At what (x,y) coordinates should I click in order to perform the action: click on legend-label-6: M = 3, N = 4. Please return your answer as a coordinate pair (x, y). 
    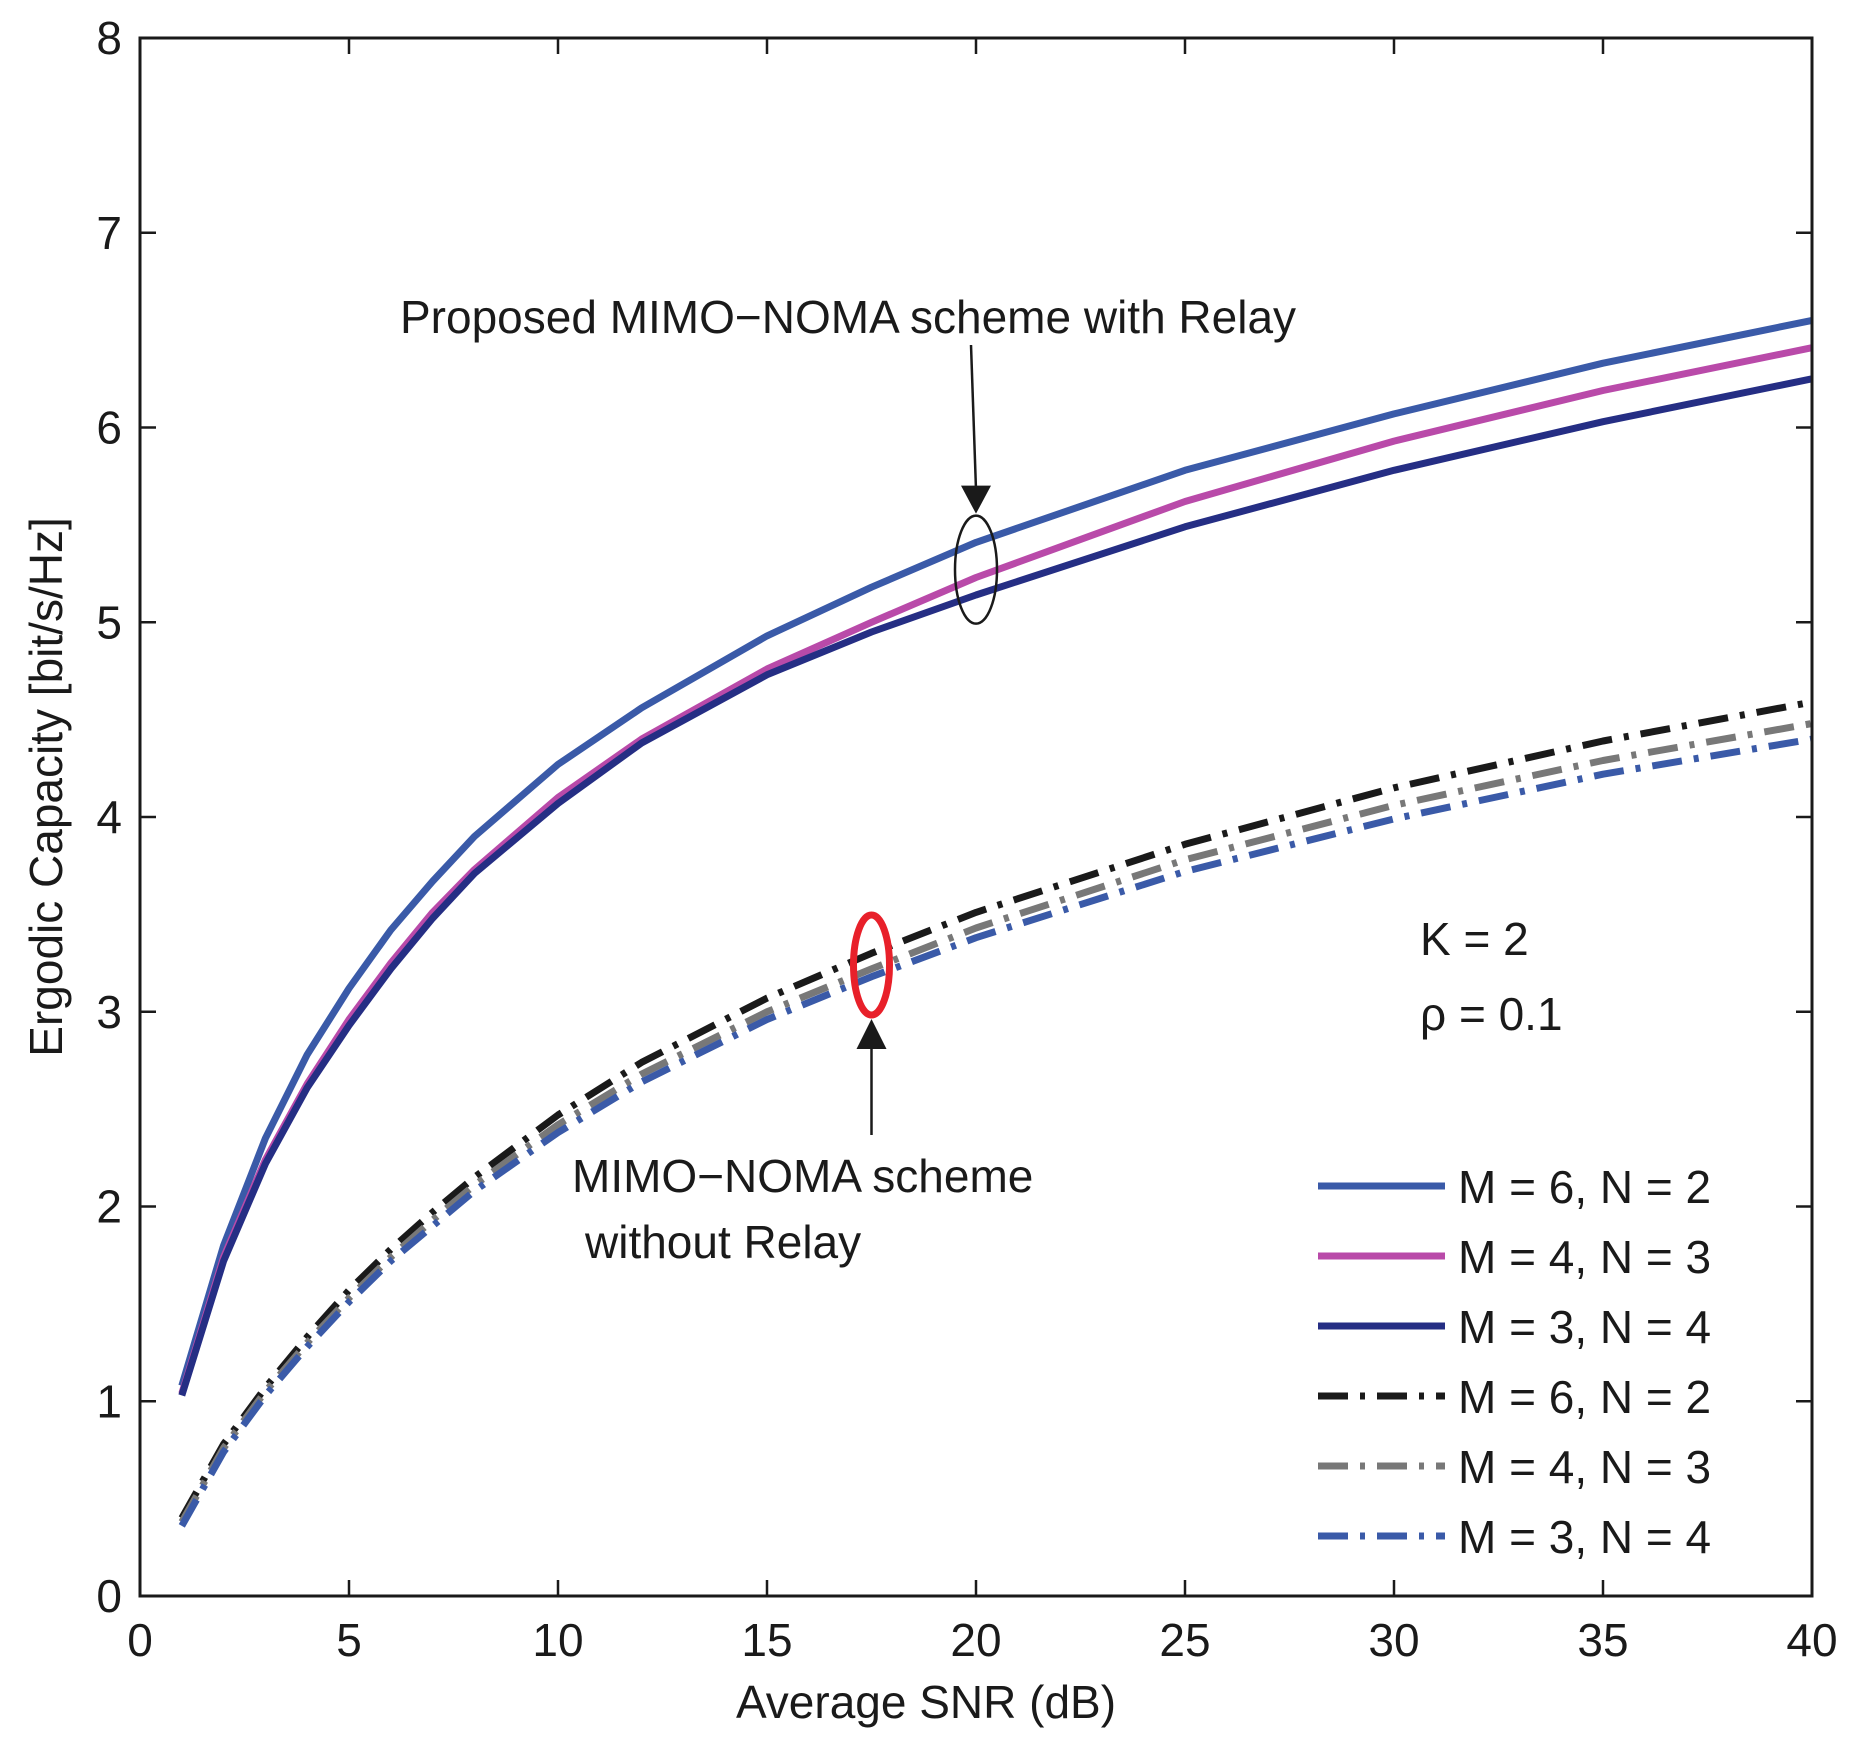
    Looking at the image, I should click on (1584, 1537).